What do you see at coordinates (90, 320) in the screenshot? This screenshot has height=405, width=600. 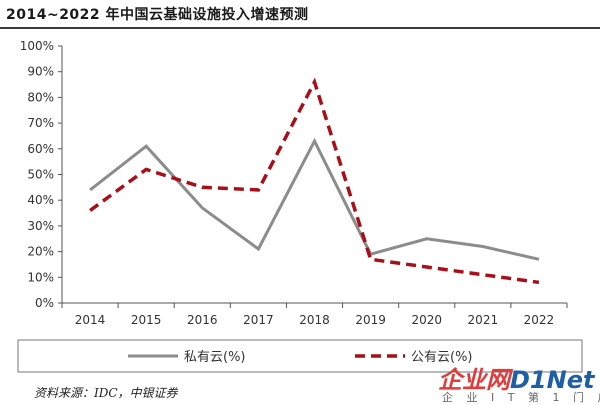 I see `x-tick-label: 2014` at bounding box center [90, 320].